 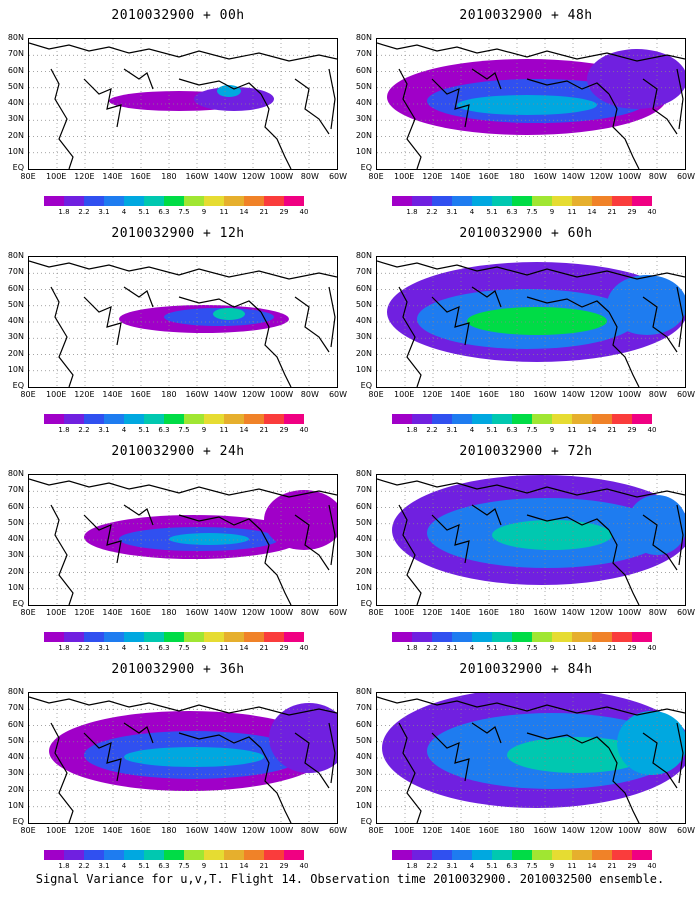 I want to click on longitude-tick-label: 80W, so click(x=657, y=176).